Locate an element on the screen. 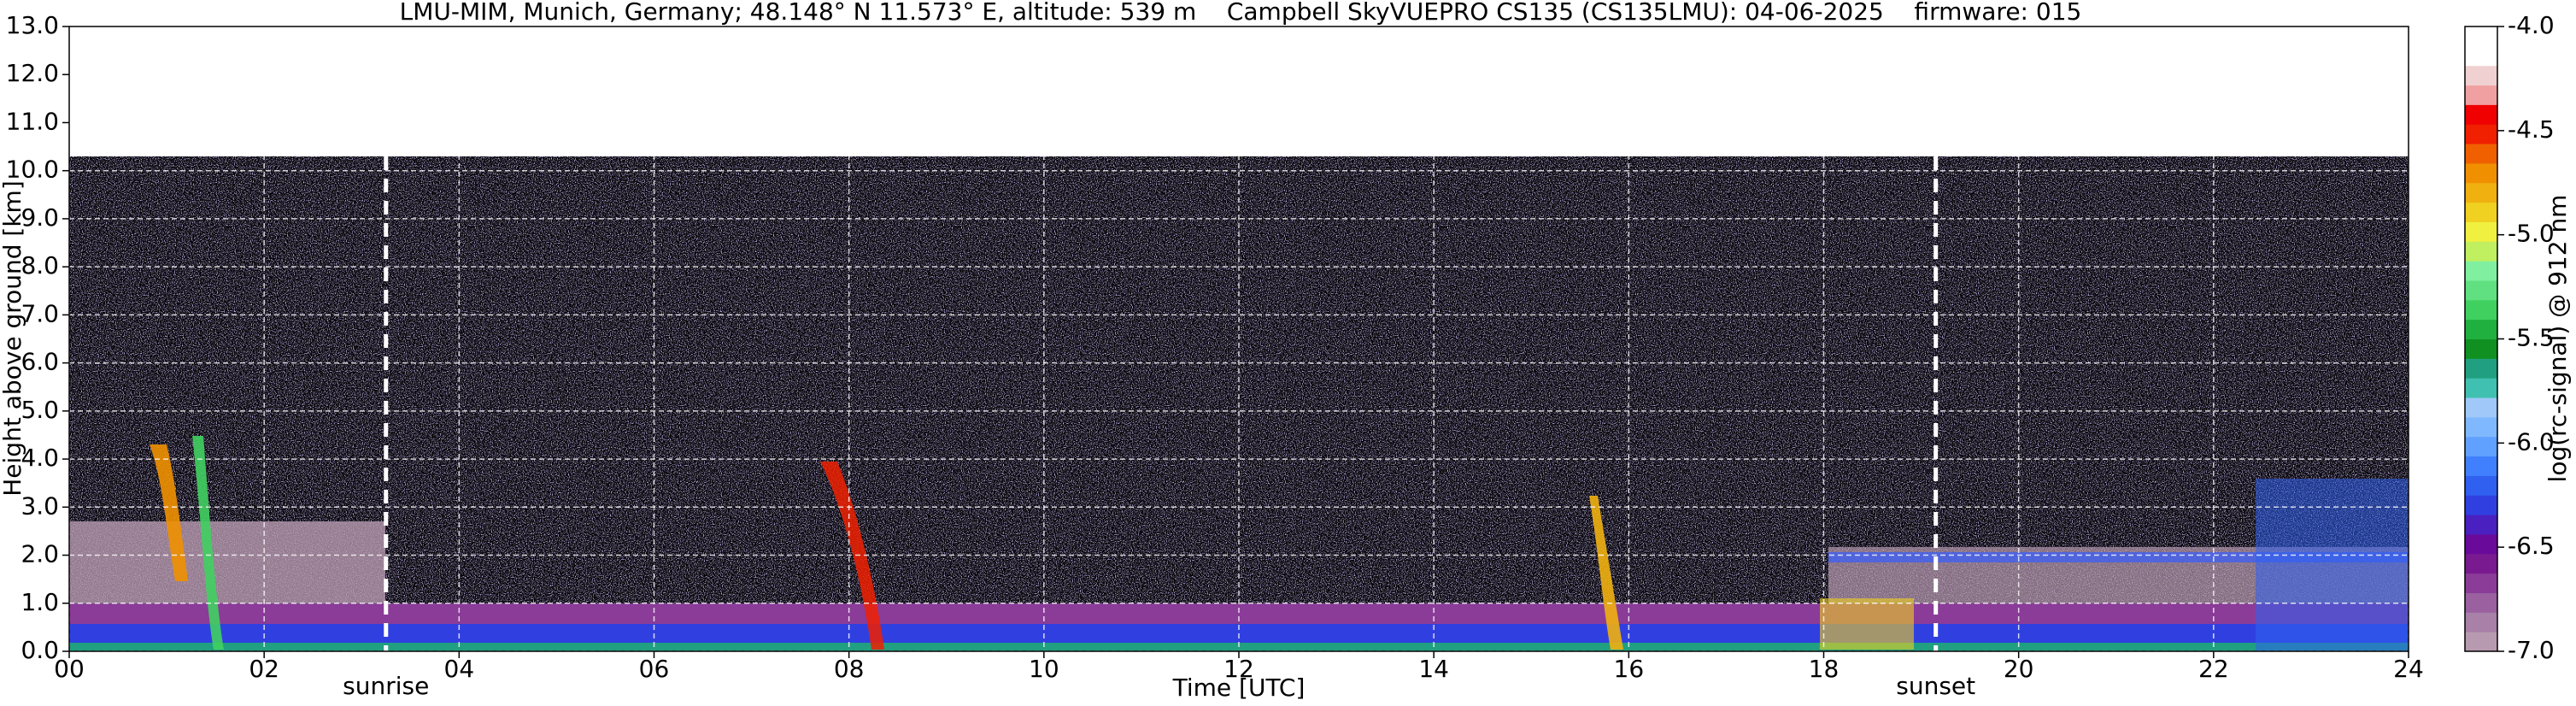  y-tick-label: 6.0 is located at coordinates (40, 362).